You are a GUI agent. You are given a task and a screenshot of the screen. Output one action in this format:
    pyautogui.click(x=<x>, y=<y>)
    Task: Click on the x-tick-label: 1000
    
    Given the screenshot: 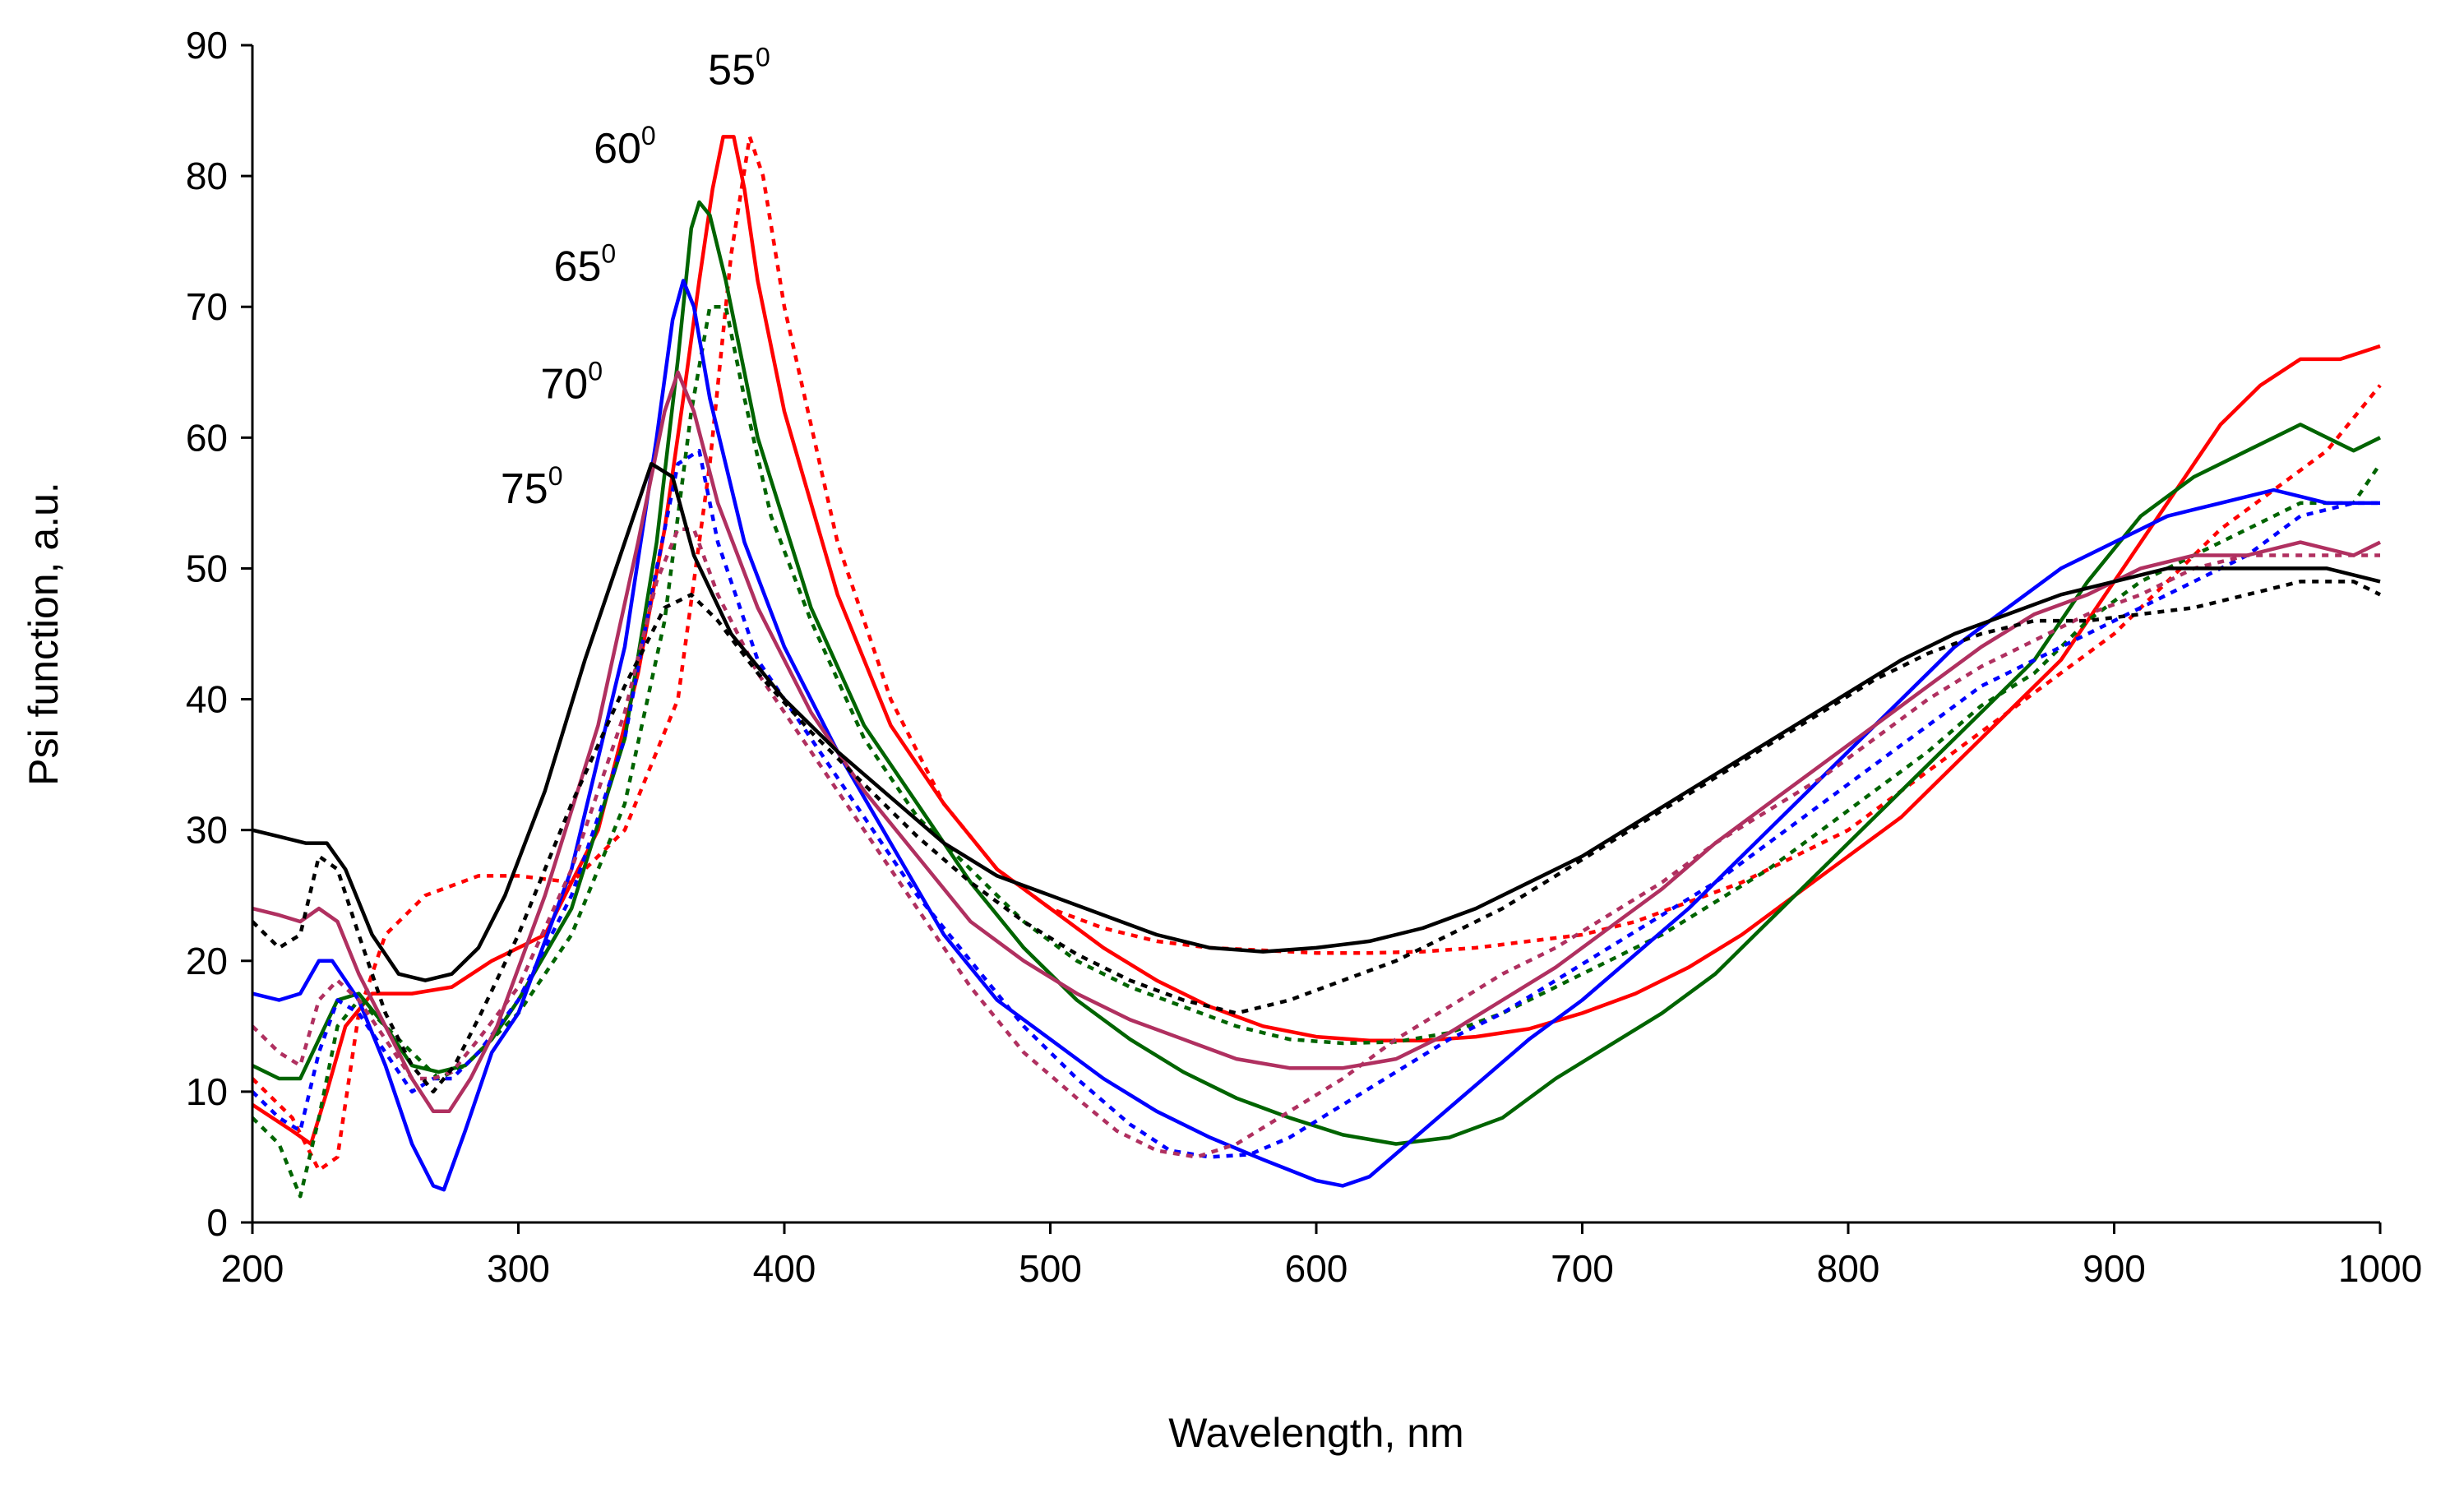 What is the action you would take?
    pyautogui.click(x=2380, y=1268)
    